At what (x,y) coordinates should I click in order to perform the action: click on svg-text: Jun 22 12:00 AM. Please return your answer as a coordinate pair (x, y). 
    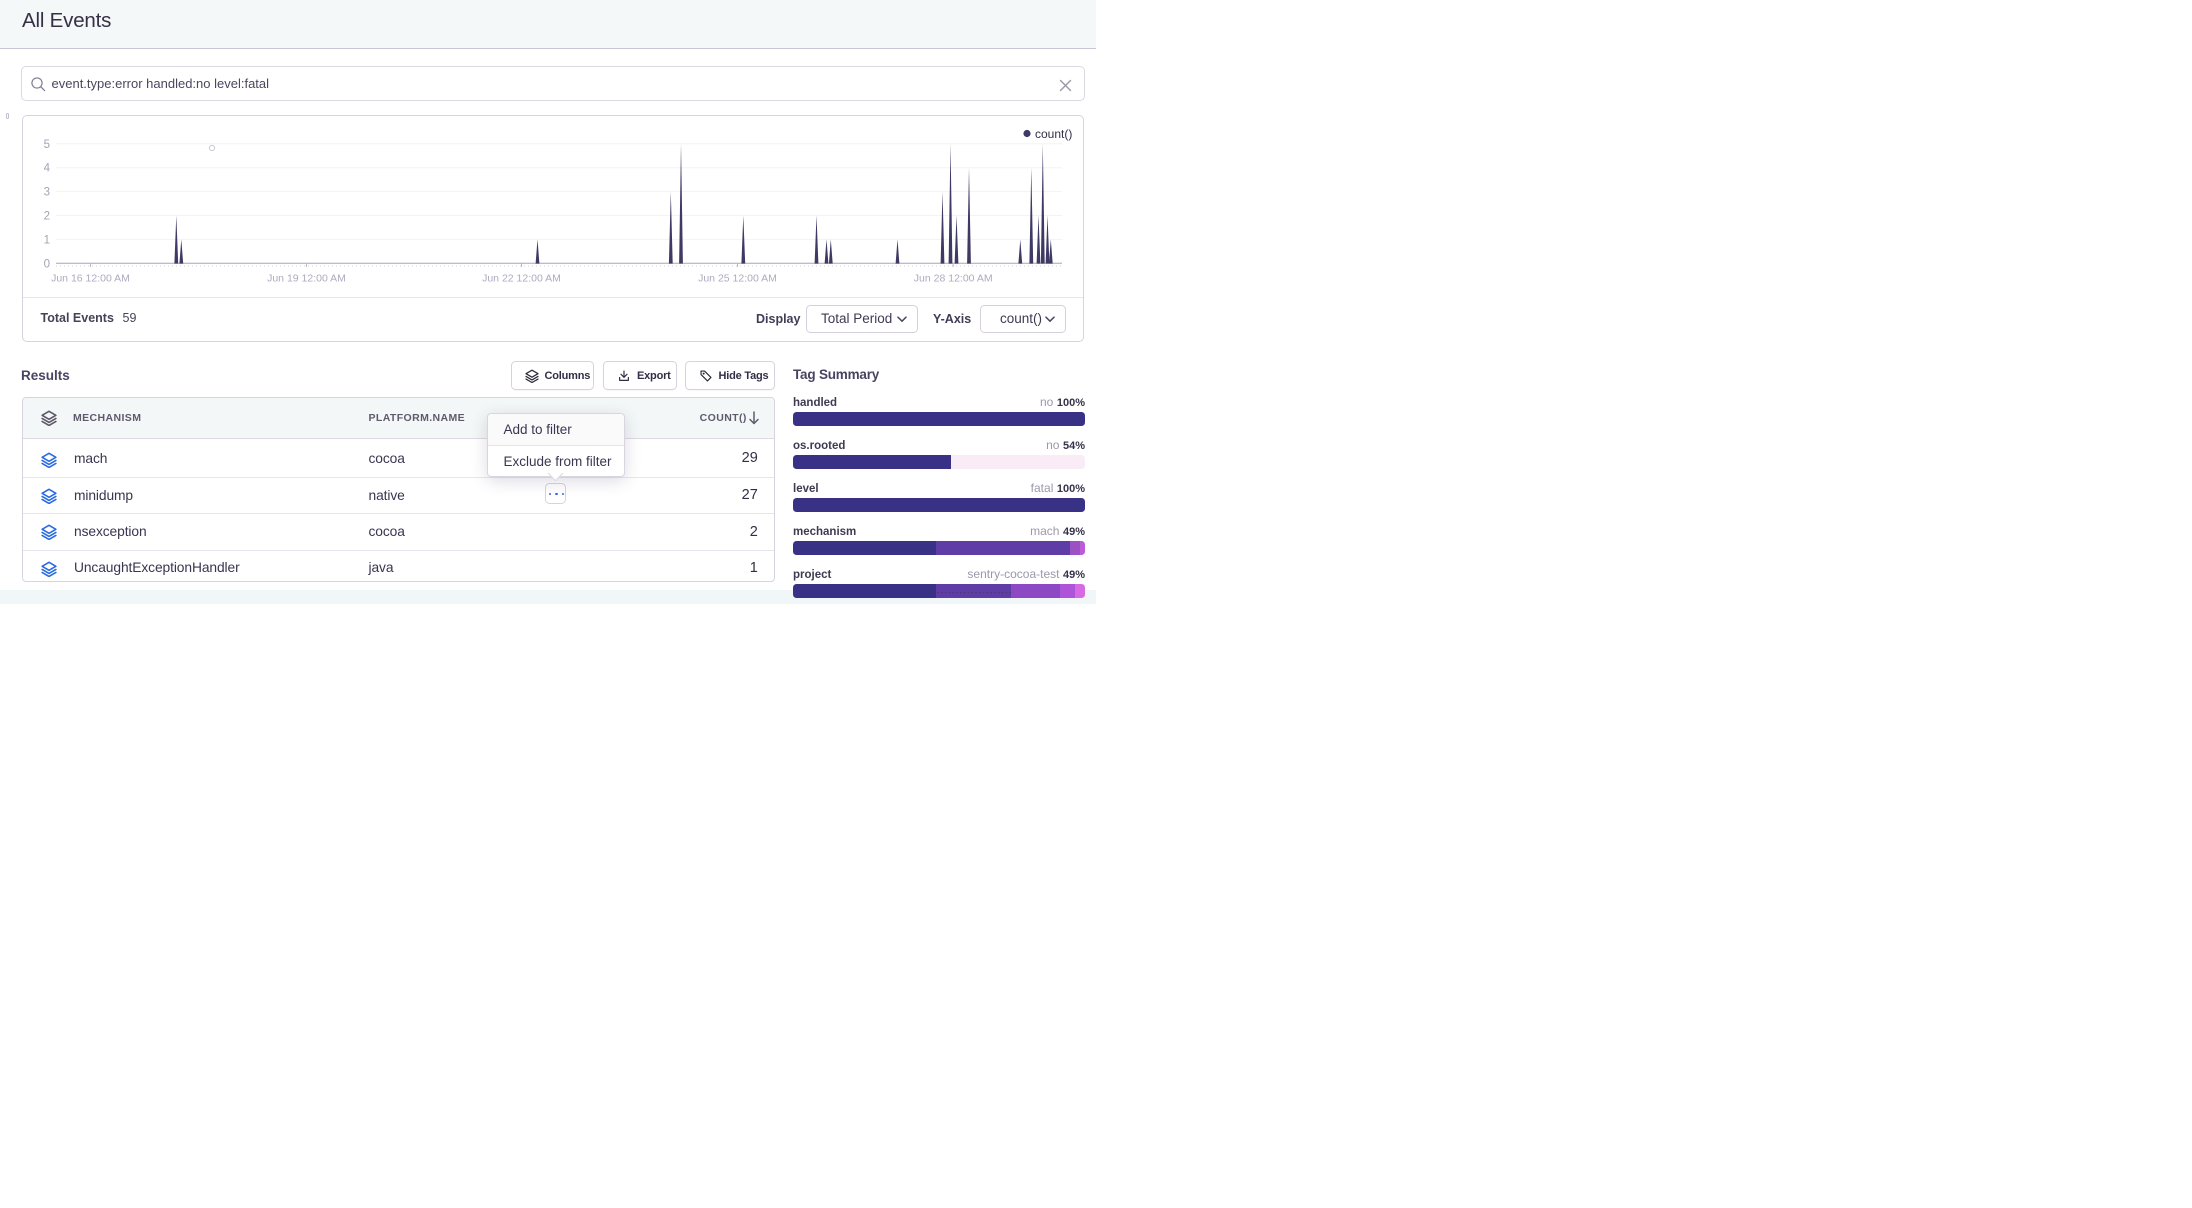
    Looking at the image, I should click on (521, 279).